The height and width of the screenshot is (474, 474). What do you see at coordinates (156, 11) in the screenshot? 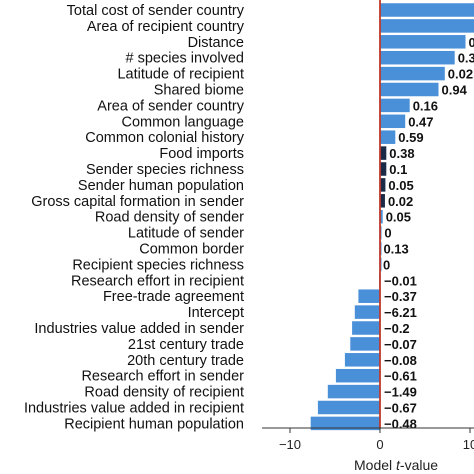
I see `category-label: Total cost of sender country` at bounding box center [156, 11].